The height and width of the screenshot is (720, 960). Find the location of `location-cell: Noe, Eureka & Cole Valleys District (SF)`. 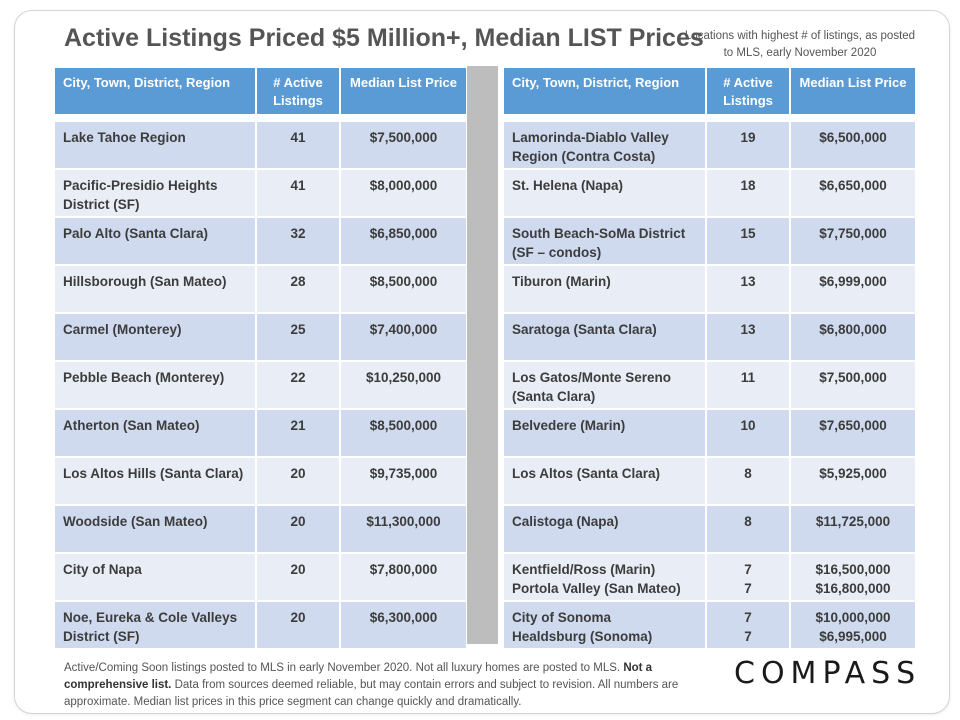

location-cell: Noe, Eureka & Cole Valleys District (SF) is located at coordinates (155, 625).